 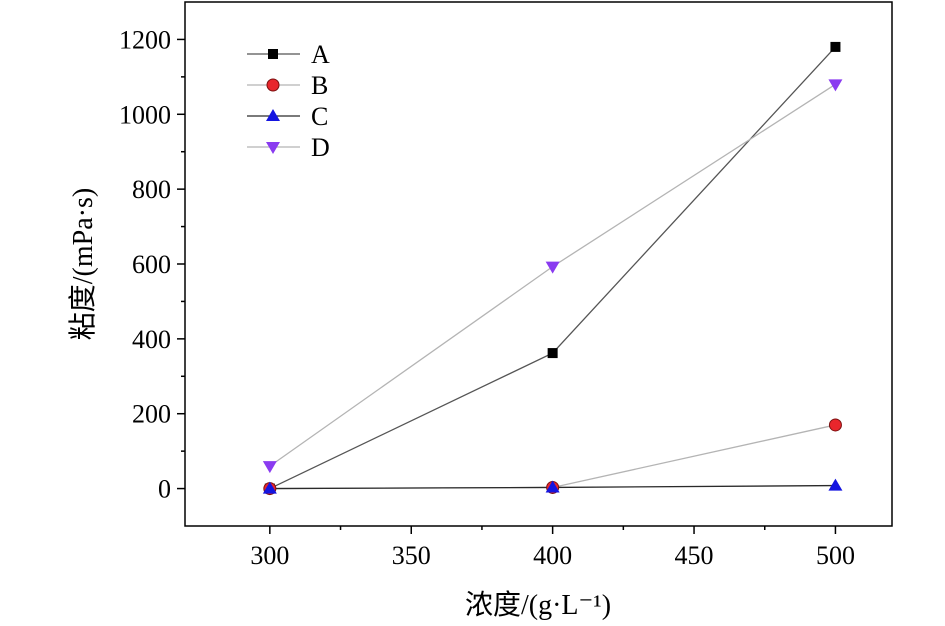 What do you see at coordinates (319, 85) in the screenshot?
I see `legend-label-b: B` at bounding box center [319, 85].